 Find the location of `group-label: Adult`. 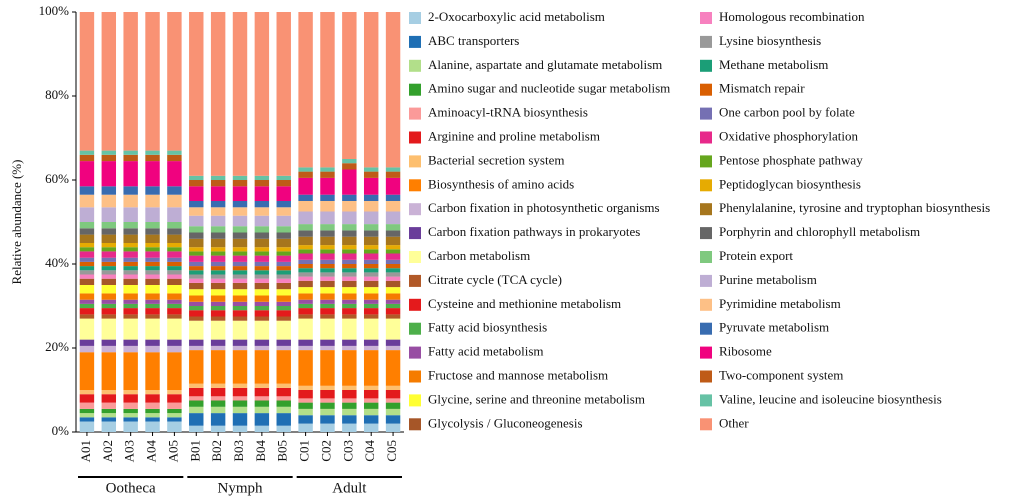

group-label: Adult is located at coordinates (349, 488).